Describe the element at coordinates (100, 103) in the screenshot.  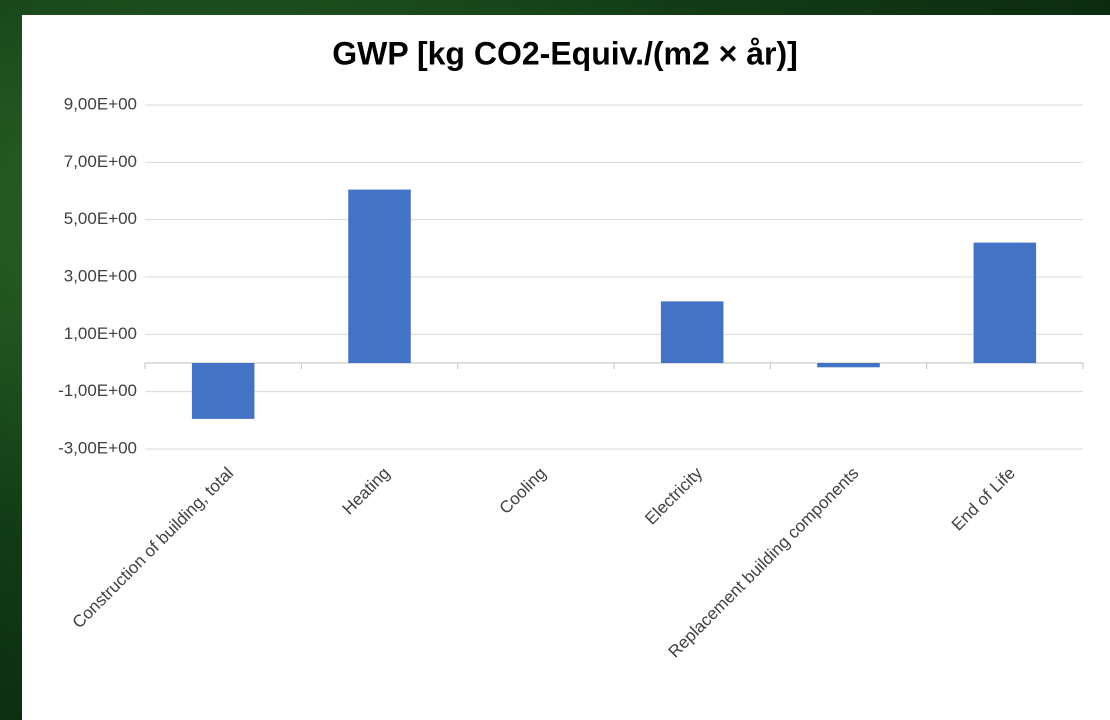
I see `y-tick-label: 9,00E+00` at that location.